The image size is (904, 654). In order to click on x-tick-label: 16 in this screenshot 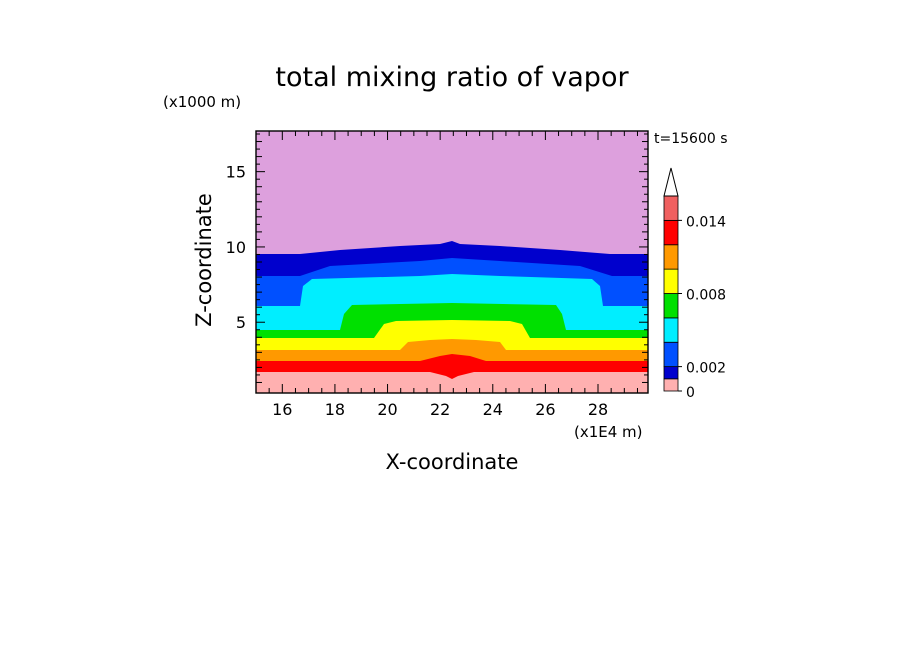, I will do `click(282, 409)`.